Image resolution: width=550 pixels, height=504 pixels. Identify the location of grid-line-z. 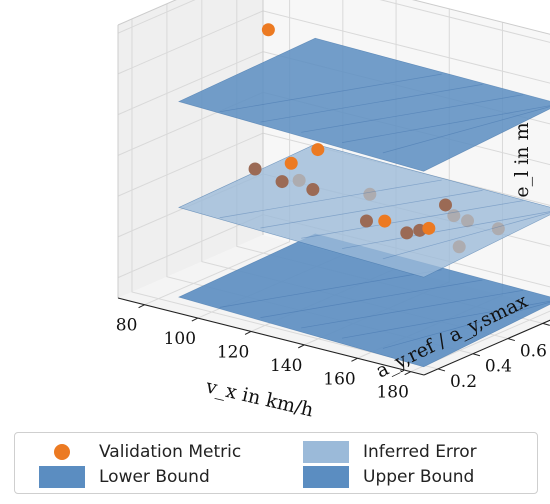
(333, 21).